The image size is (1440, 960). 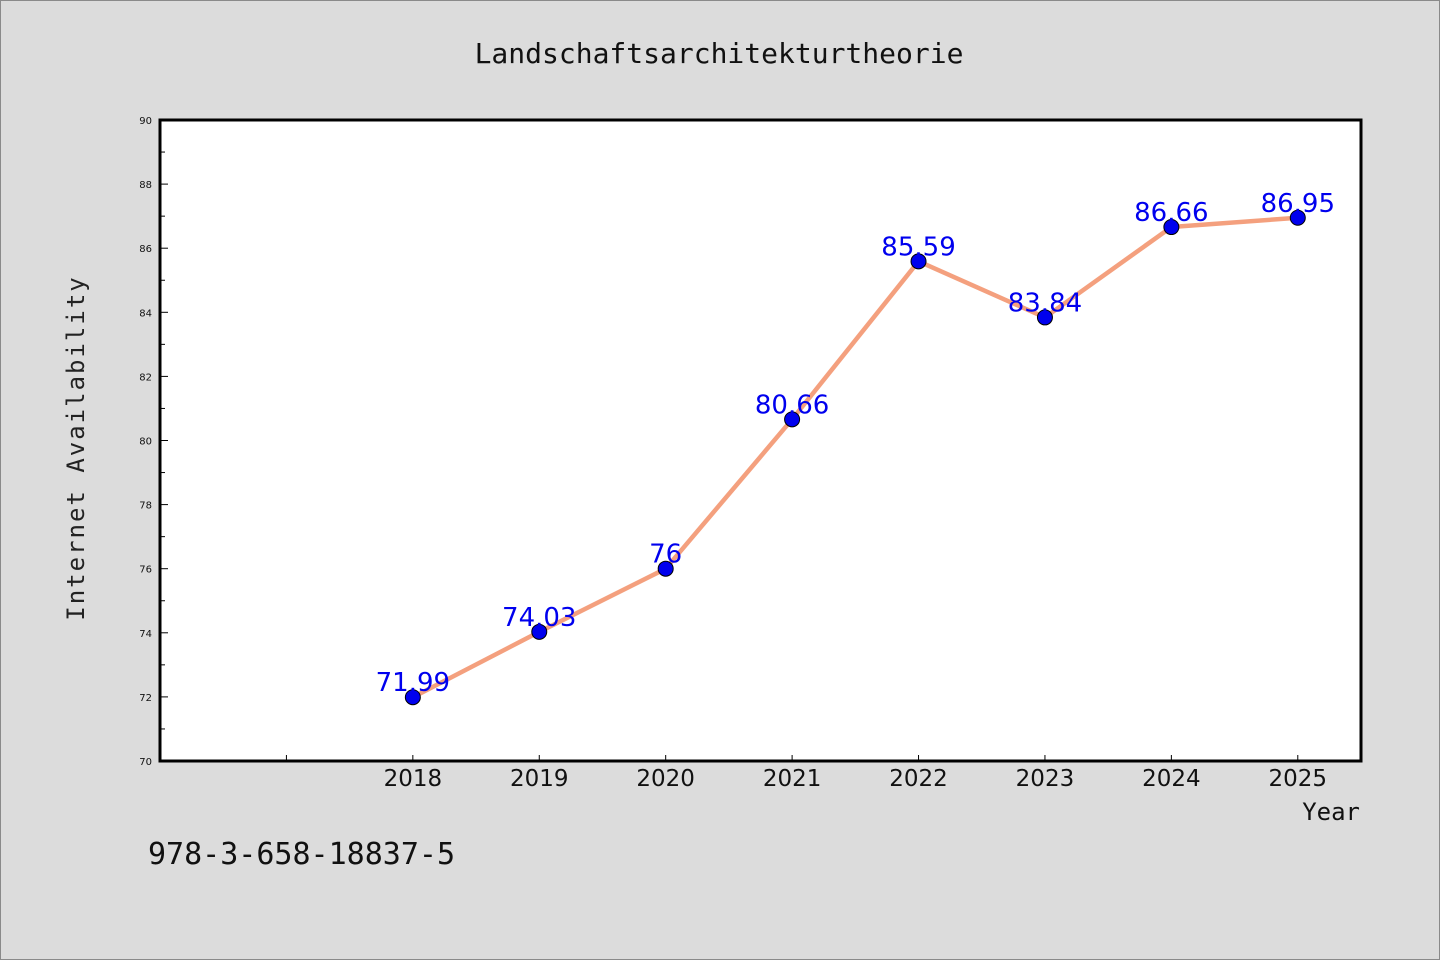 I want to click on y-tick-label: 72, so click(x=145, y=698).